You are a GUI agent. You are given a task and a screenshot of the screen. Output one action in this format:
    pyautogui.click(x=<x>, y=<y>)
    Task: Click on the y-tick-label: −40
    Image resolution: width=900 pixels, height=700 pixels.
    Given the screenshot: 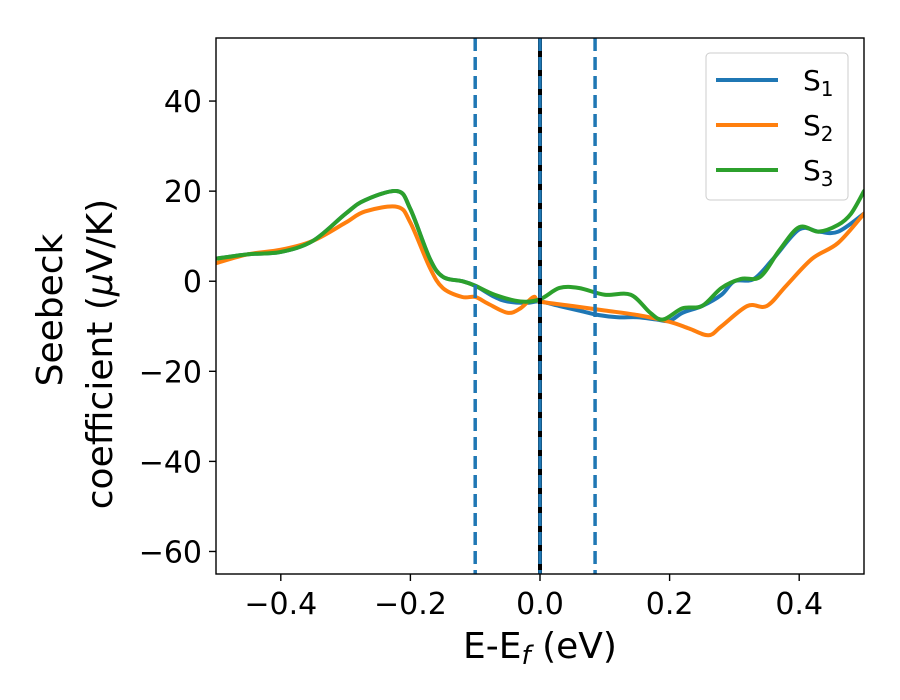 What is the action you would take?
    pyautogui.click(x=170, y=462)
    